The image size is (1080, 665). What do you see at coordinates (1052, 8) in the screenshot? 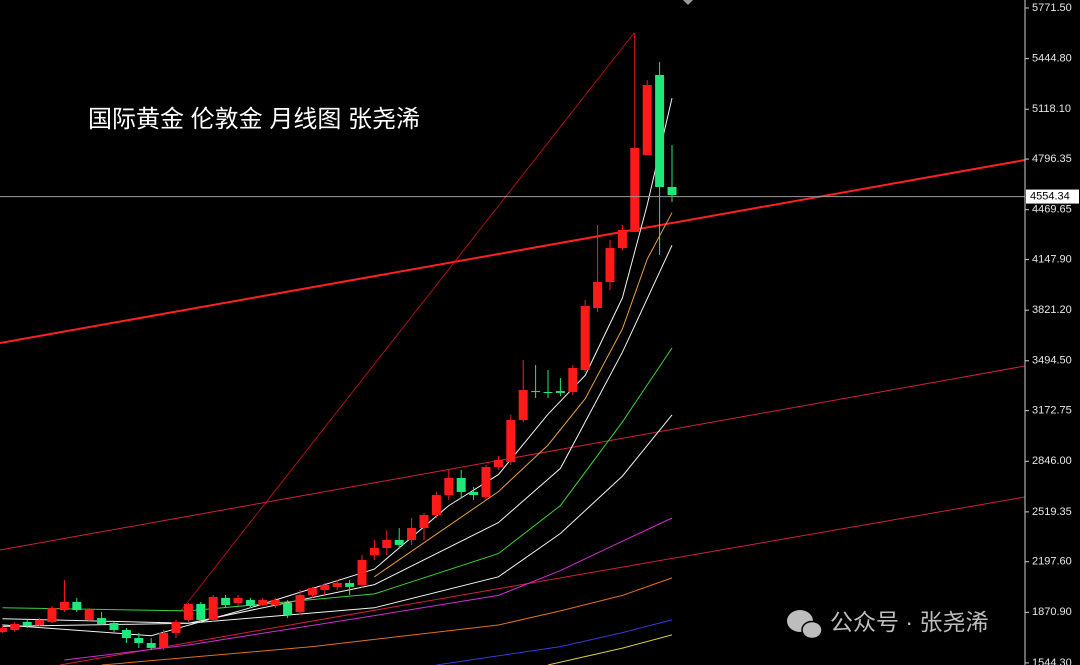
I see `y-tick-label: 5771.50` at bounding box center [1052, 8].